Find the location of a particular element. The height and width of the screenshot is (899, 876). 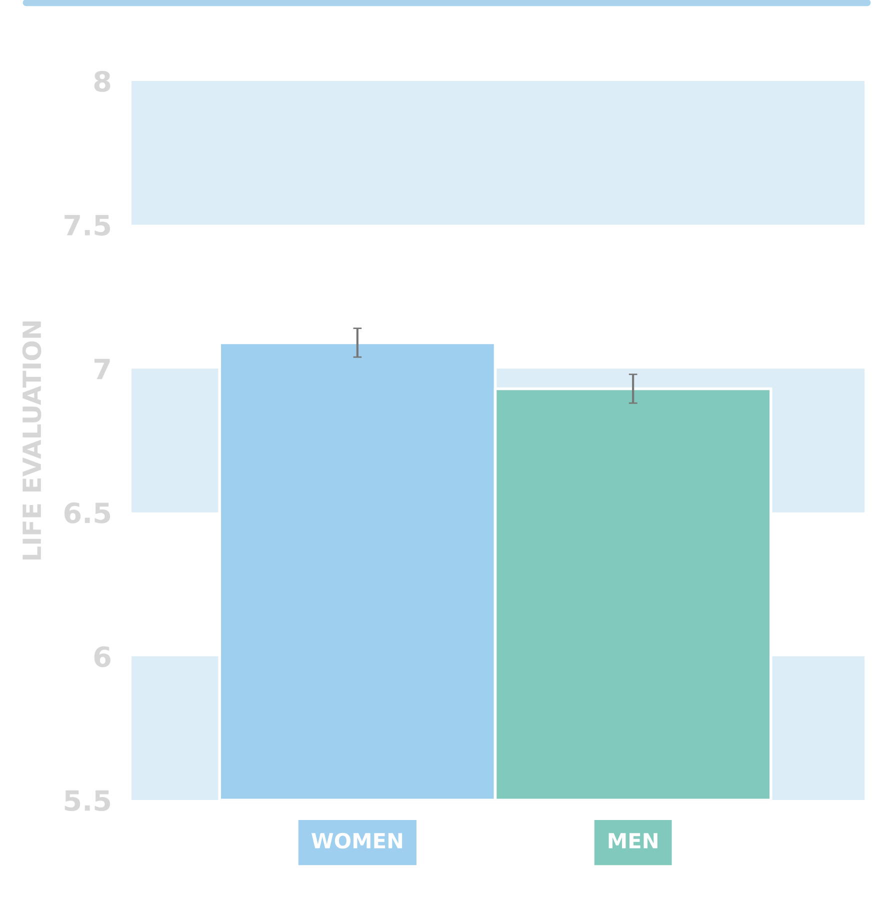

x-tick-label: WOMEN is located at coordinates (357, 840).